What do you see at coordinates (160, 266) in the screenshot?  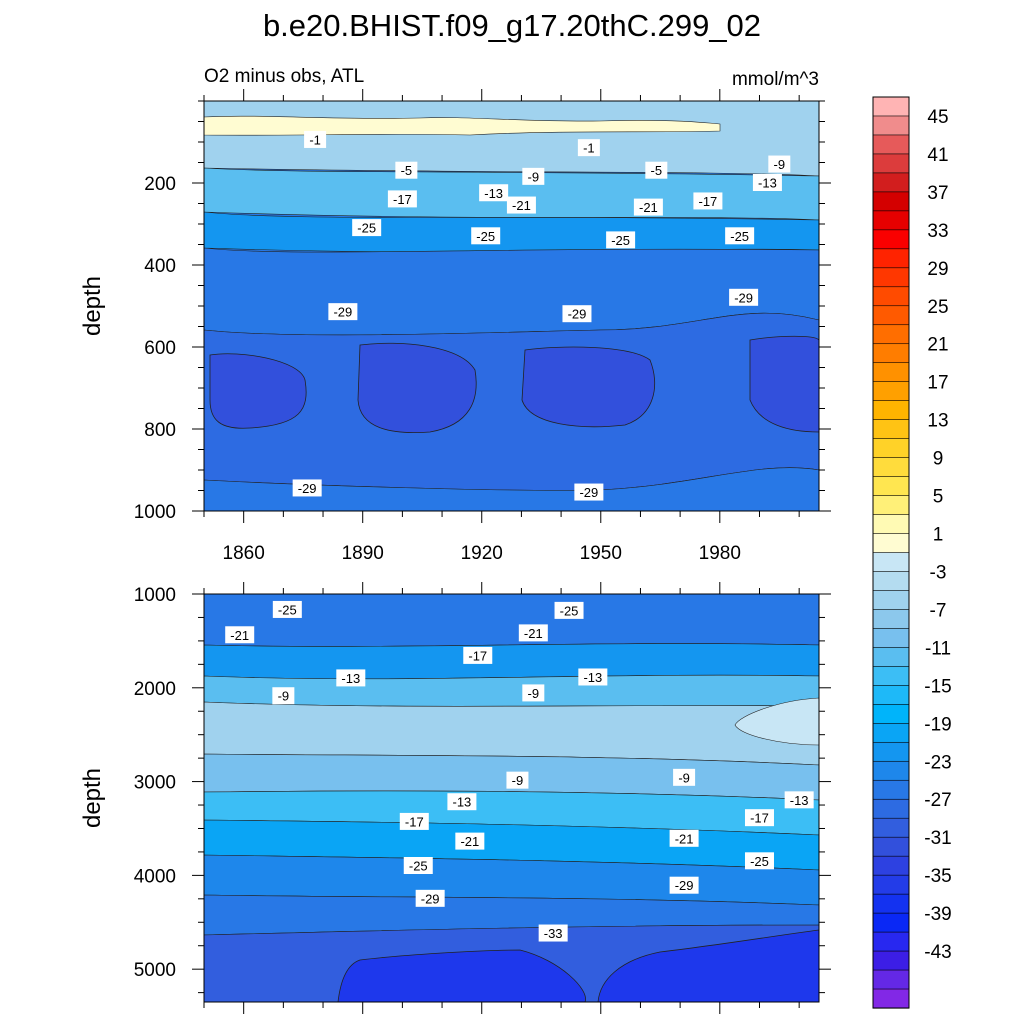 I see `y-tick-label: 400` at bounding box center [160, 266].